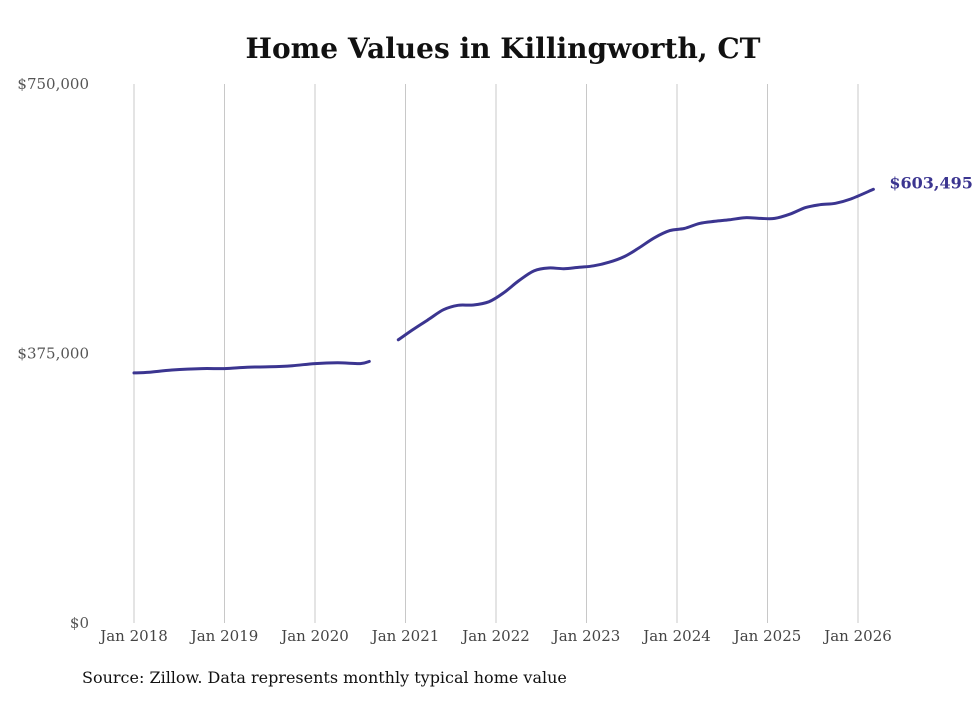 The width and height of the screenshot is (980, 704). I want to click on y-axis-ticks: $0 $375,000 $750,000, so click(53, 353).